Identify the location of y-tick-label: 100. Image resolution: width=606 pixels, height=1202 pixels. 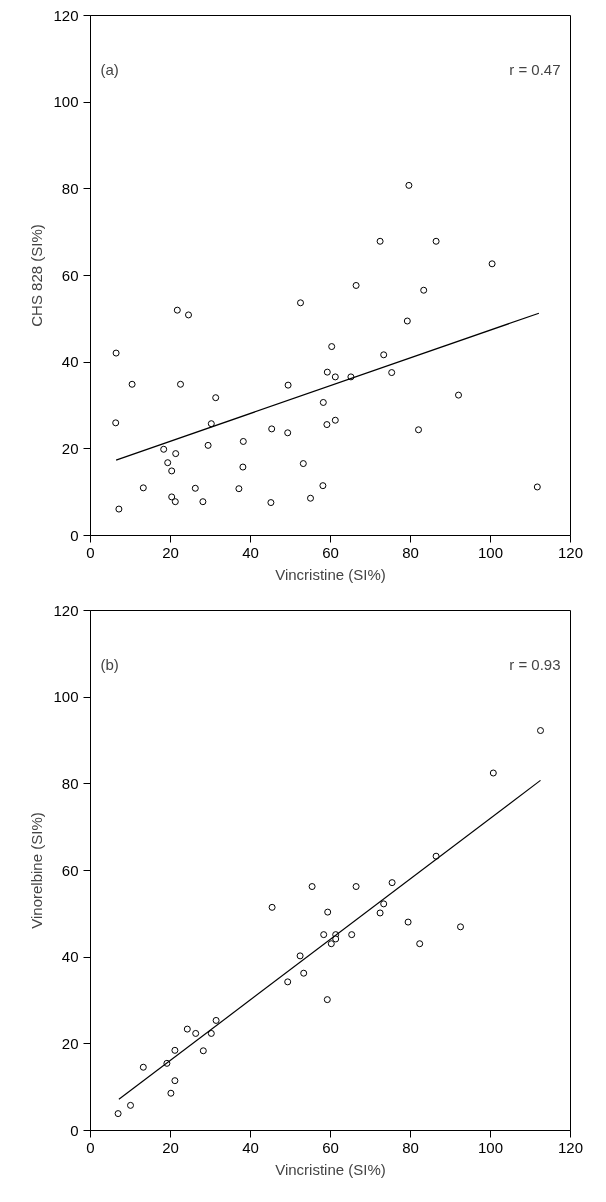
(66, 102).